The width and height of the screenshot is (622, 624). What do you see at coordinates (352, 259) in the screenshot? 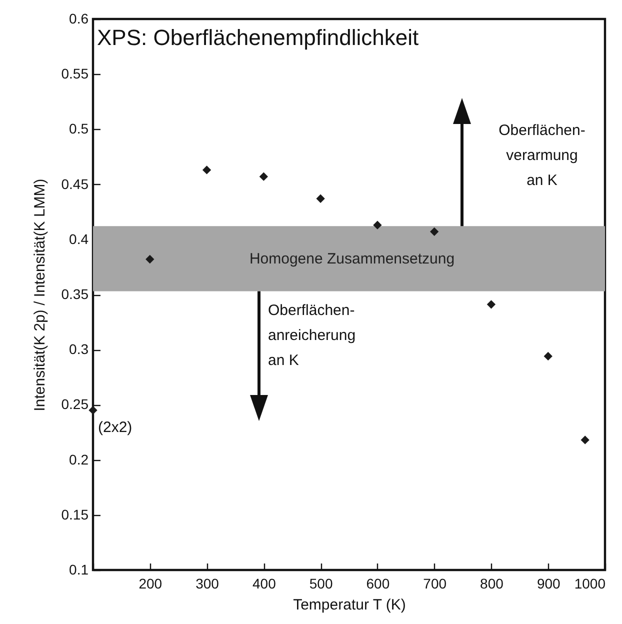
I see `band-label: Homogene Zusammensetzung` at bounding box center [352, 259].